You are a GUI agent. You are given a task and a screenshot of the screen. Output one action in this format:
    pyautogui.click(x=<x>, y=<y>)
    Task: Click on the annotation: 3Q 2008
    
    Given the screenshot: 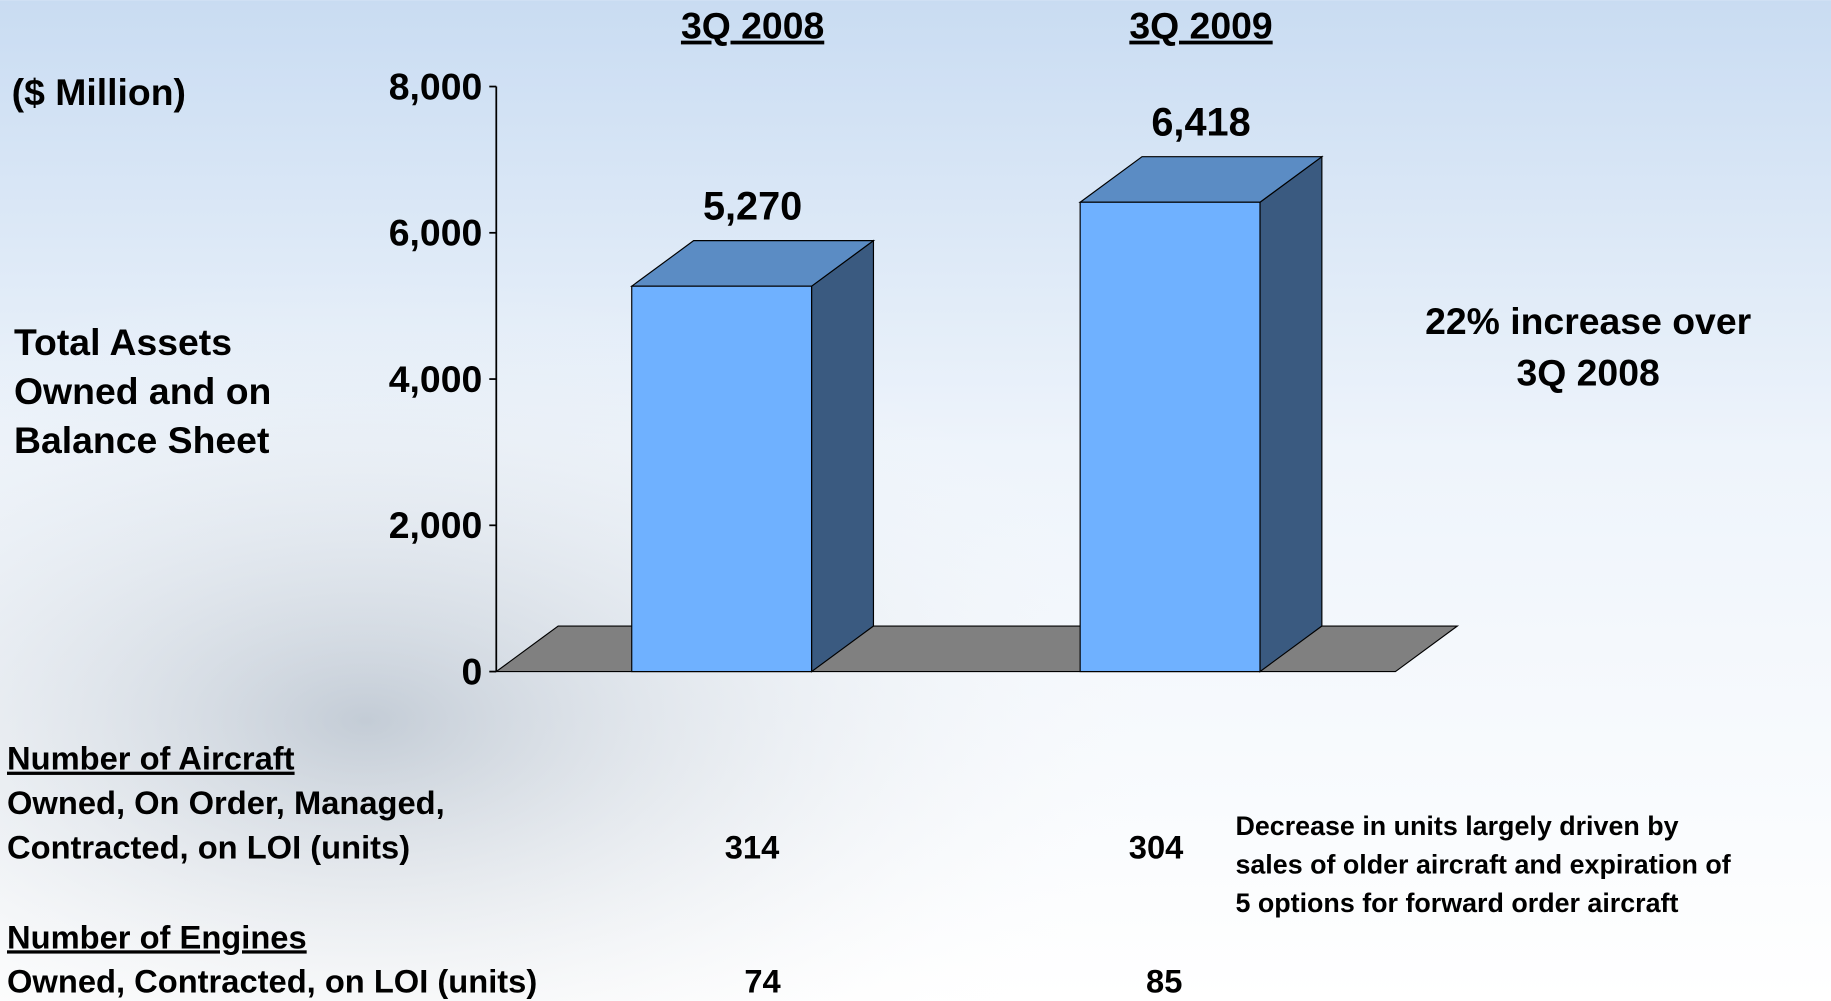 What is the action you would take?
    pyautogui.click(x=1587, y=372)
    